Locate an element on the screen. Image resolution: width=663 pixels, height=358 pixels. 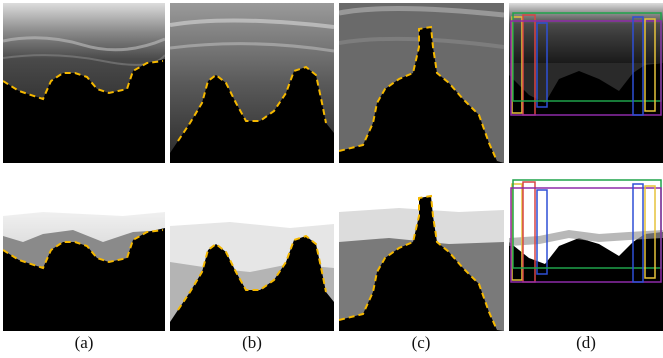
contour-a is located at coordinates (83, 80).